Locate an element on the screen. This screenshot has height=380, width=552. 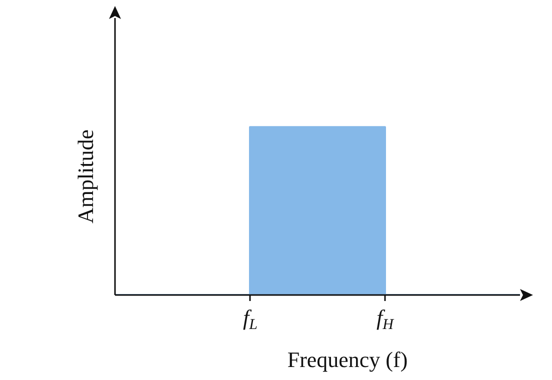
x-axis-title: Frequency (f) is located at coordinates (347, 359).